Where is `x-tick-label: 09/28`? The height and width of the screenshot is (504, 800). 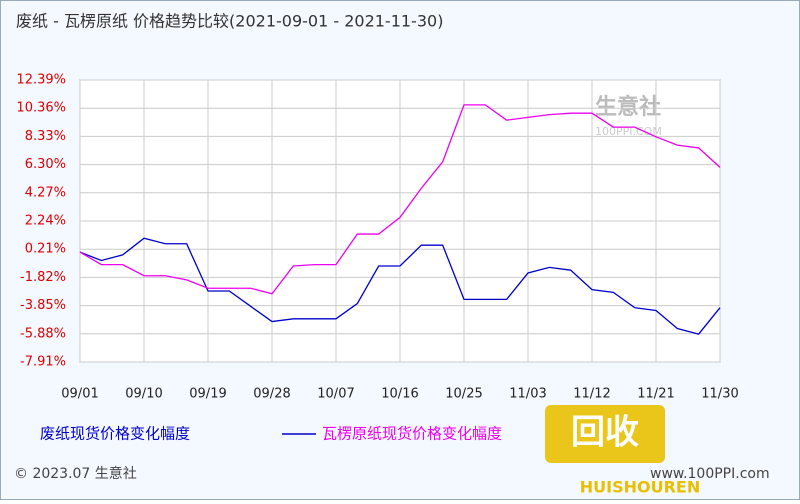 x-tick-label: 09/28 is located at coordinates (271, 394).